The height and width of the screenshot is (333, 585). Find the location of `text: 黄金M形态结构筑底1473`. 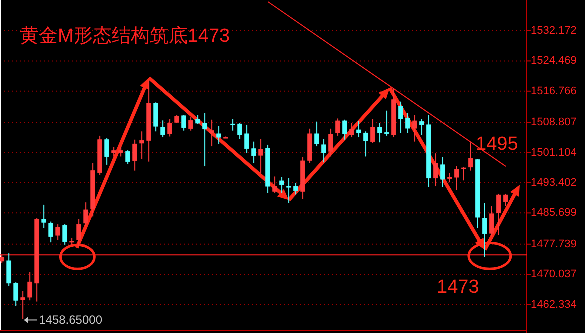

text: 黄金M形态结构筑底1473 is located at coordinates (125, 36).